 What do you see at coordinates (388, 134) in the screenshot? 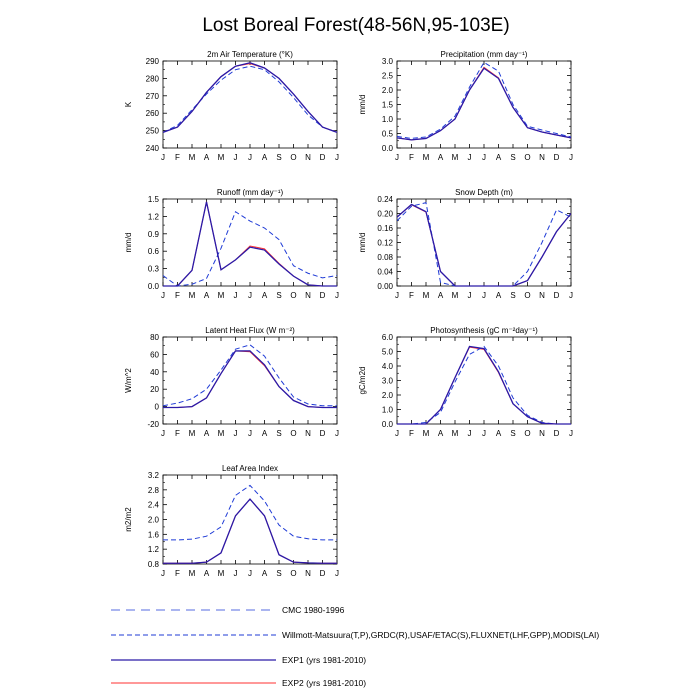
I see `y-tick-label: 0.5` at bounding box center [388, 134].